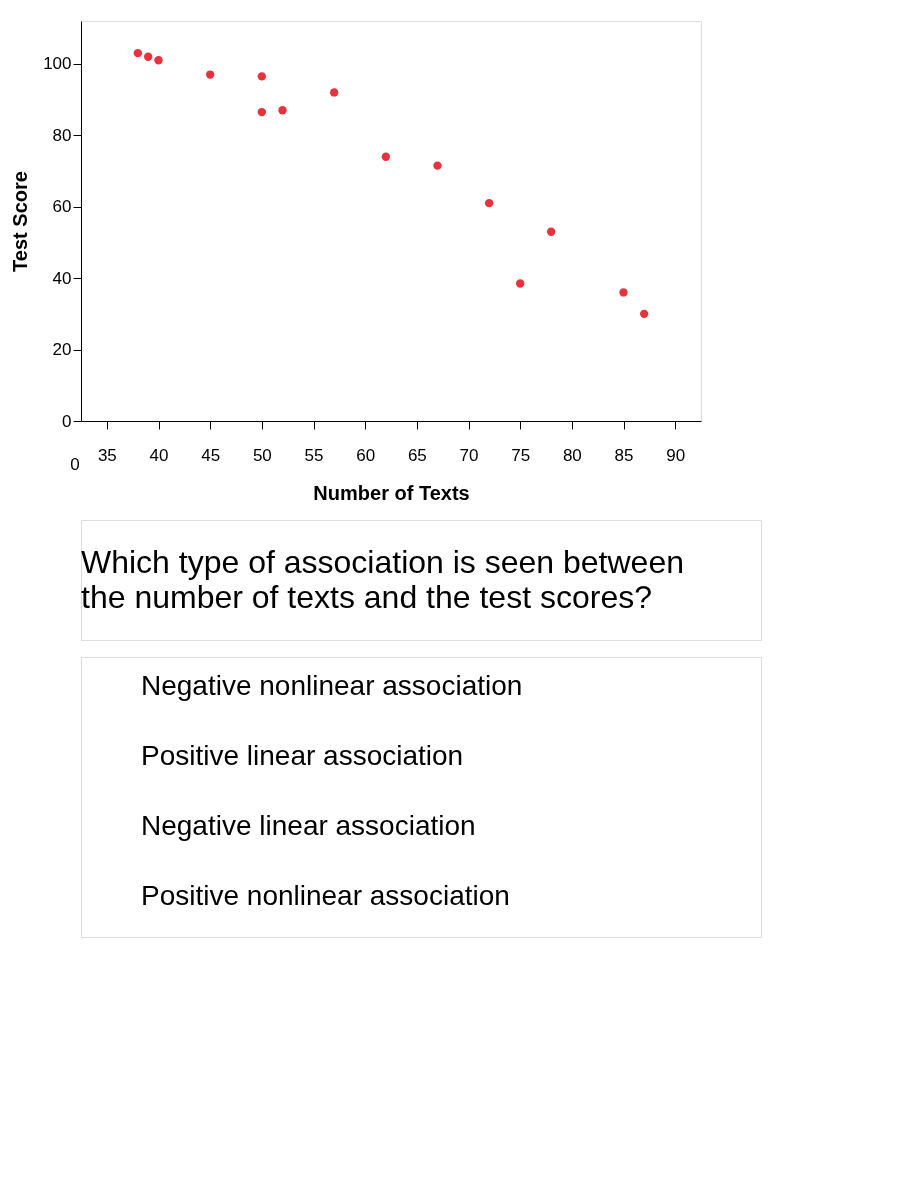 The image size is (919, 1201). What do you see at coordinates (211, 455) in the screenshot?
I see `x-tick-label: 45` at bounding box center [211, 455].